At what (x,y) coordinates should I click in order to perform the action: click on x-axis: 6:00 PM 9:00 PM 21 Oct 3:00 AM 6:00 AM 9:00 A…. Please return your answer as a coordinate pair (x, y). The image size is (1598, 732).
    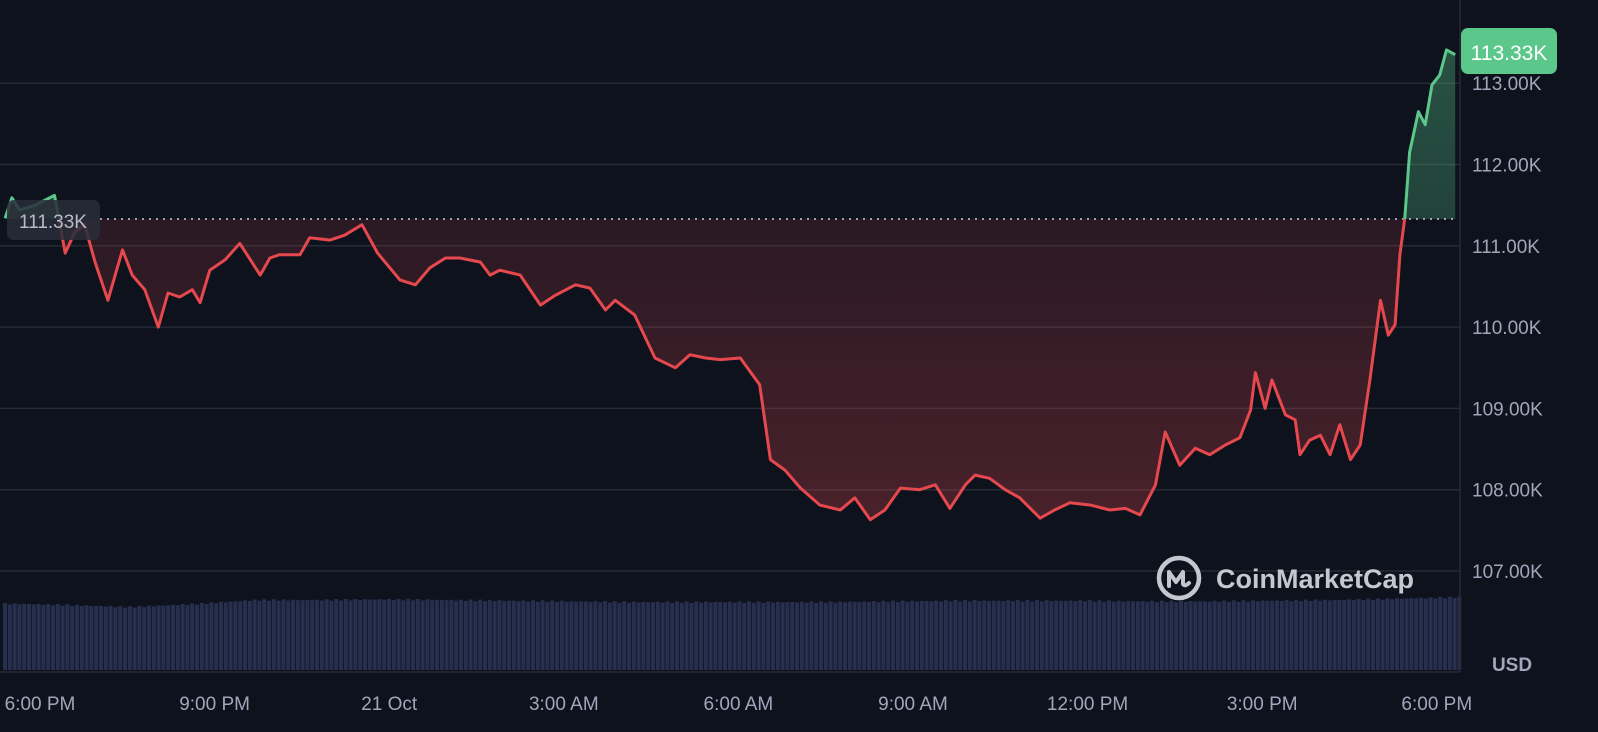
    Looking at the image, I should click on (739, 704).